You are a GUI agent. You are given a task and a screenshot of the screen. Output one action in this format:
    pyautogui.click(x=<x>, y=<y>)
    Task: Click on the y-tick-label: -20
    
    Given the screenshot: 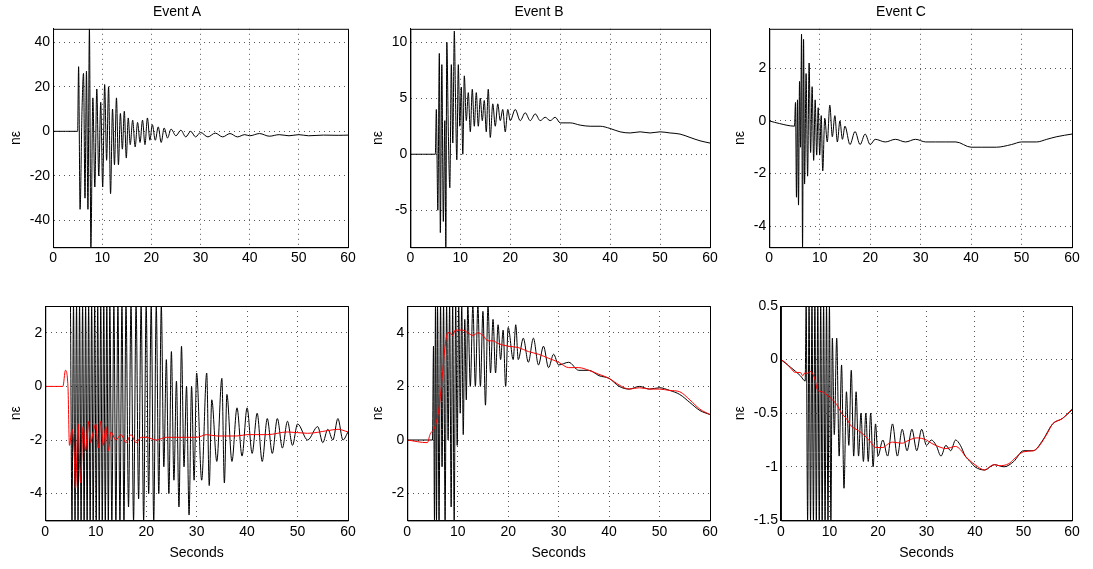 What is the action you would take?
    pyautogui.click(x=40, y=174)
    